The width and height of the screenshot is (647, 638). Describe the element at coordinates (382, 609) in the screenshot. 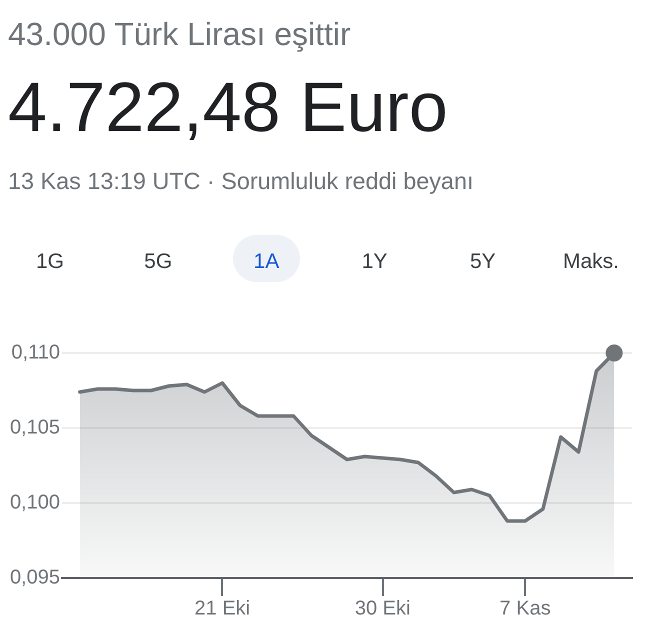

I see `x-tick-label: 30 Eki` at that location.